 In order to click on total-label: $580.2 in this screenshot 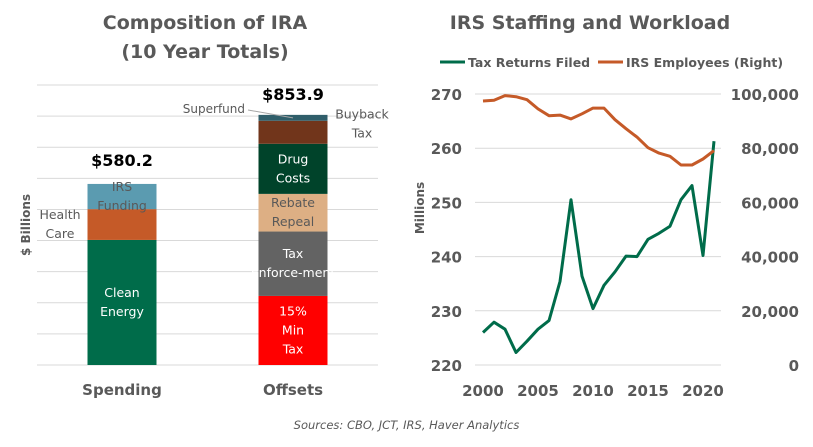, I will do `click(122, 160)`.